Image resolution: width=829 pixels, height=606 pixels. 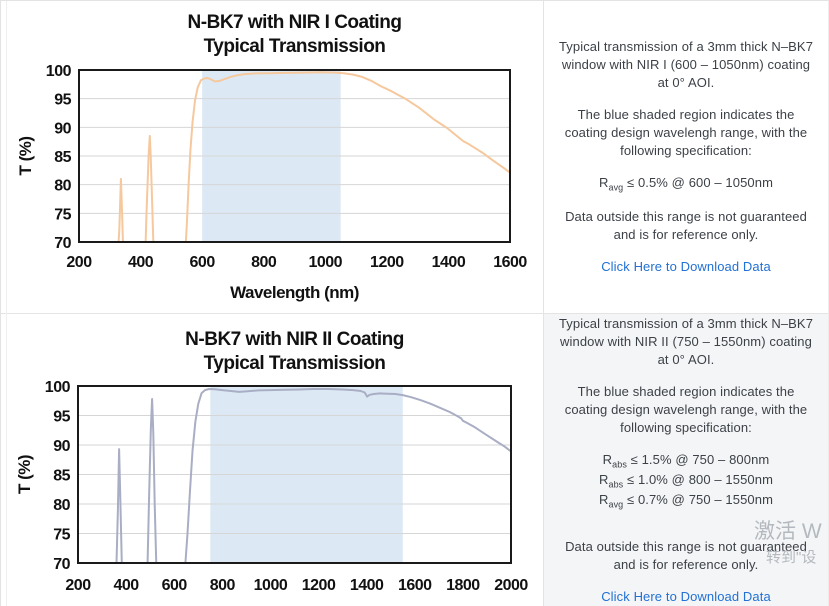 I want to click on spec-line: Ravg ≤ 0.5% @ 600 – 1050nm, so click(x=686, y=183).